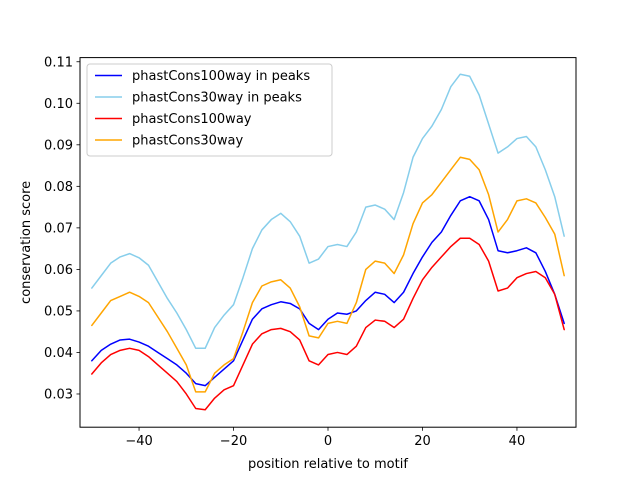 The width and height of the screenshot is (640, 480). Describe the element at coordinates (58, 270) in the screenshot. I see `y-tick-label: 0.06` at that location.